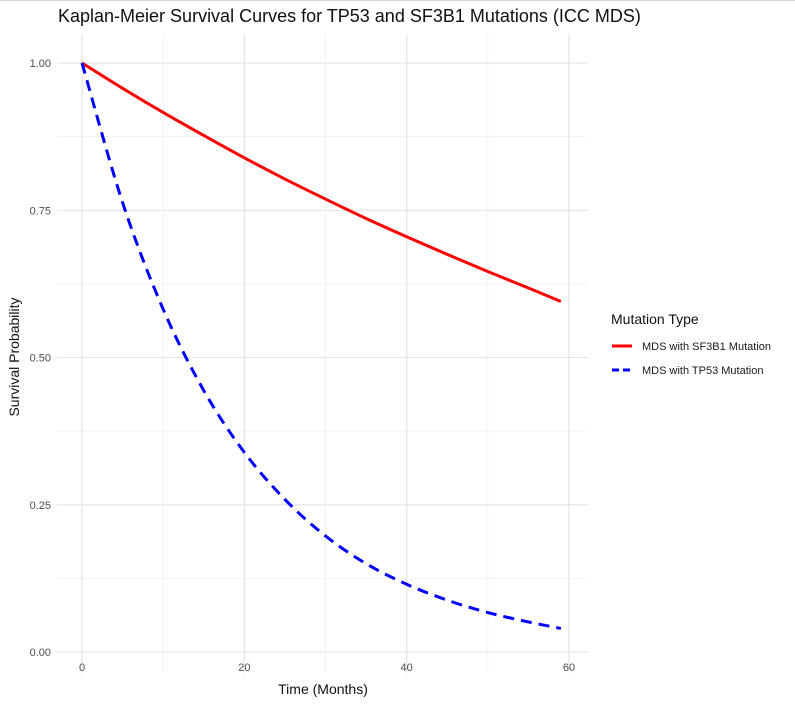 Image resolution: width=795 pixels, height=705 pixels. What do you see at coordinates (397, 0) in the screenshot?
I see `top-border` at bounding box center [397, 0].